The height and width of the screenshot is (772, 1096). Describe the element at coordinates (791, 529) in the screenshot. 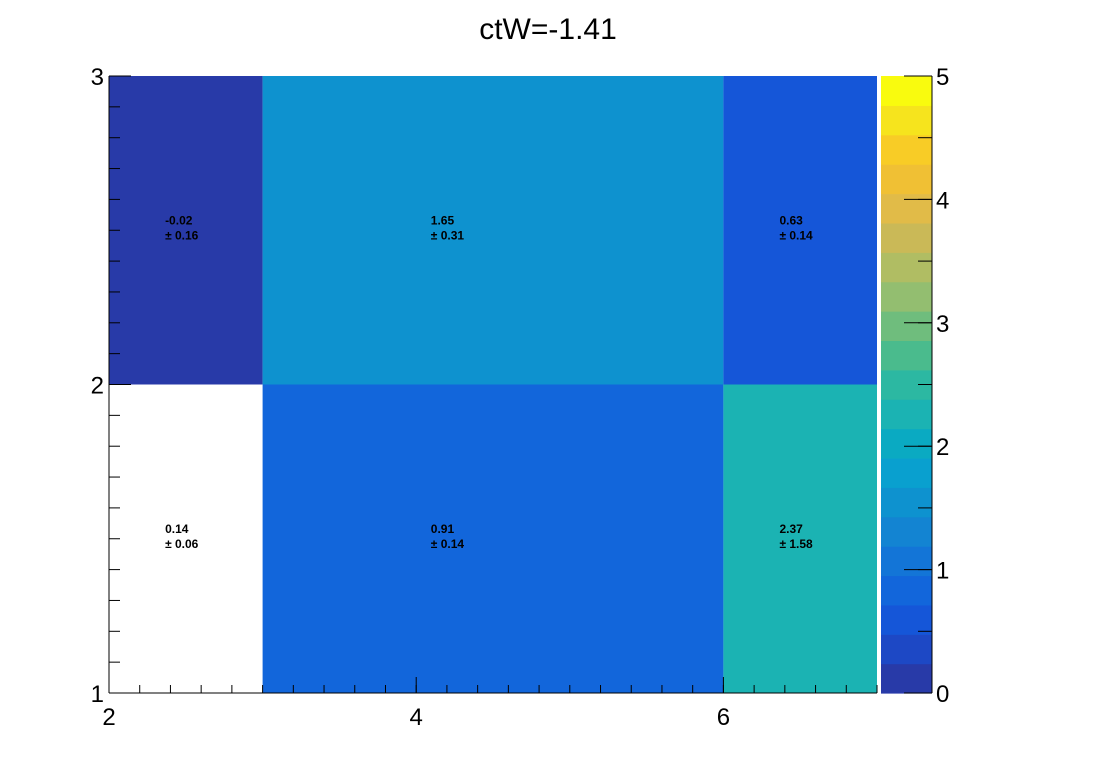

I see `cell-value-label: 2.37` at that location.